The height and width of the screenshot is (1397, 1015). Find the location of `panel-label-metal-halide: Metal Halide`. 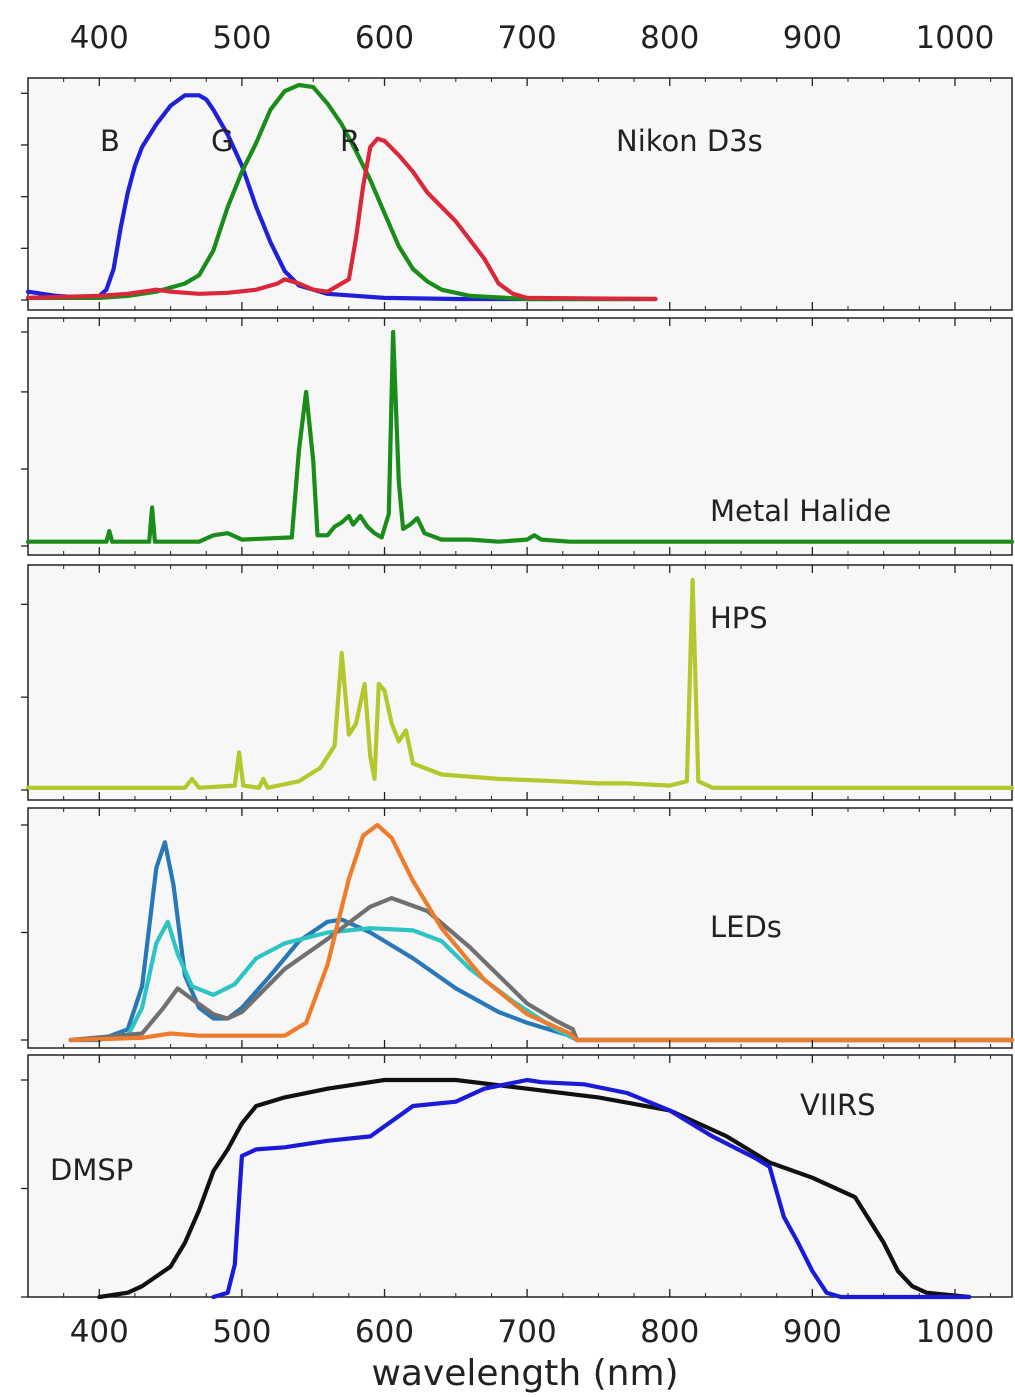

panel-label-metal-halide: Metal Halide is located at coordinates (800, 511).